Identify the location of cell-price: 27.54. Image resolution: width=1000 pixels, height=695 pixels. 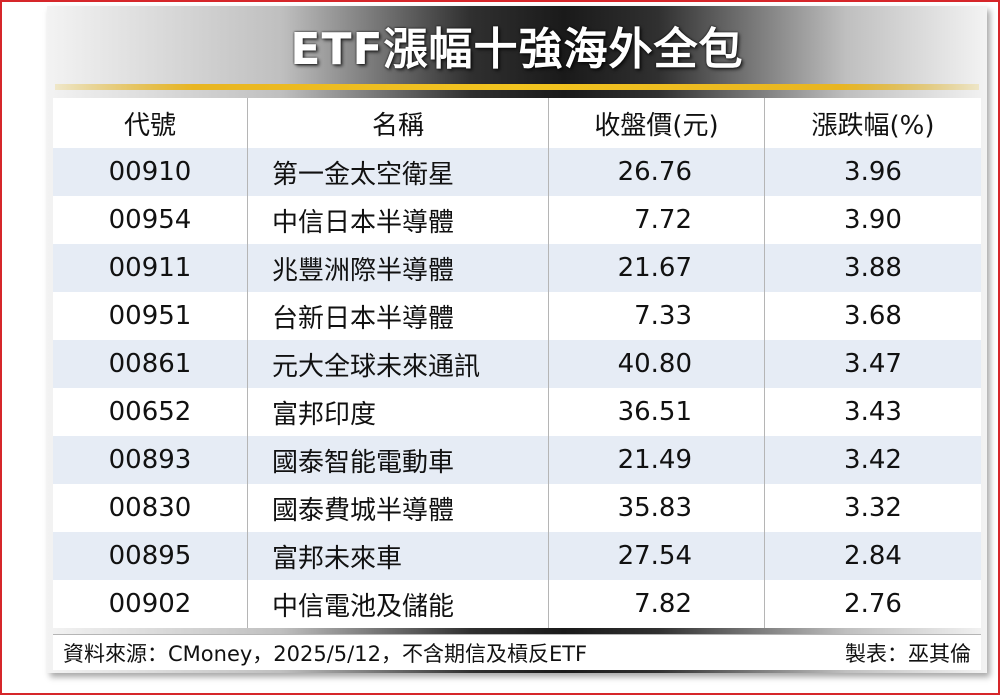
(656, 556).